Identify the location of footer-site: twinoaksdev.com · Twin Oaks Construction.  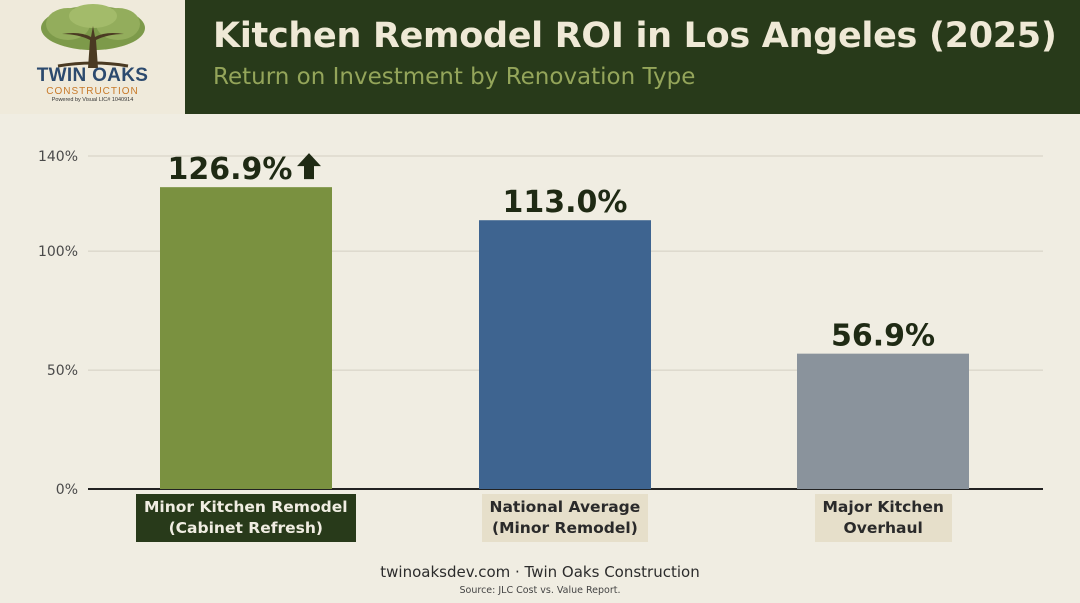
(540, 572).